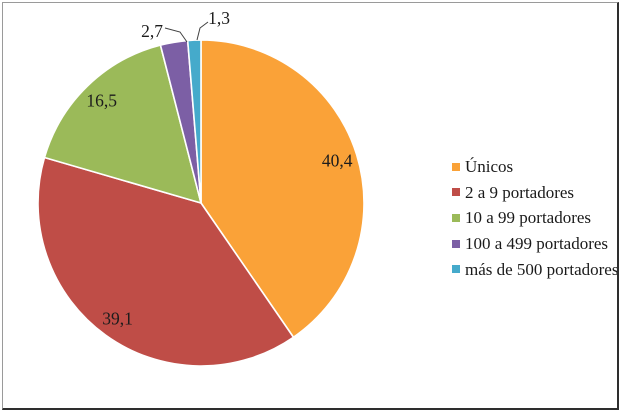 Image resolution: width=621 pixels, height=412 pixels. I want to click on legend-label-10-a-99-portadores: 10 a 99 portadores, so click(528, 218).